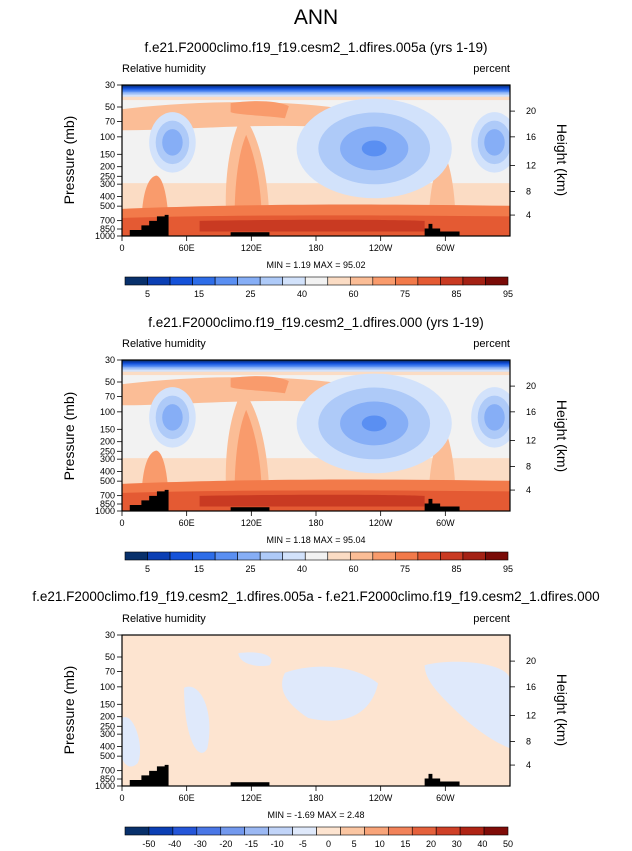 This screenshot has width=632, height=851. I want to click on y2-tick-label: 12, so click(531, 166).